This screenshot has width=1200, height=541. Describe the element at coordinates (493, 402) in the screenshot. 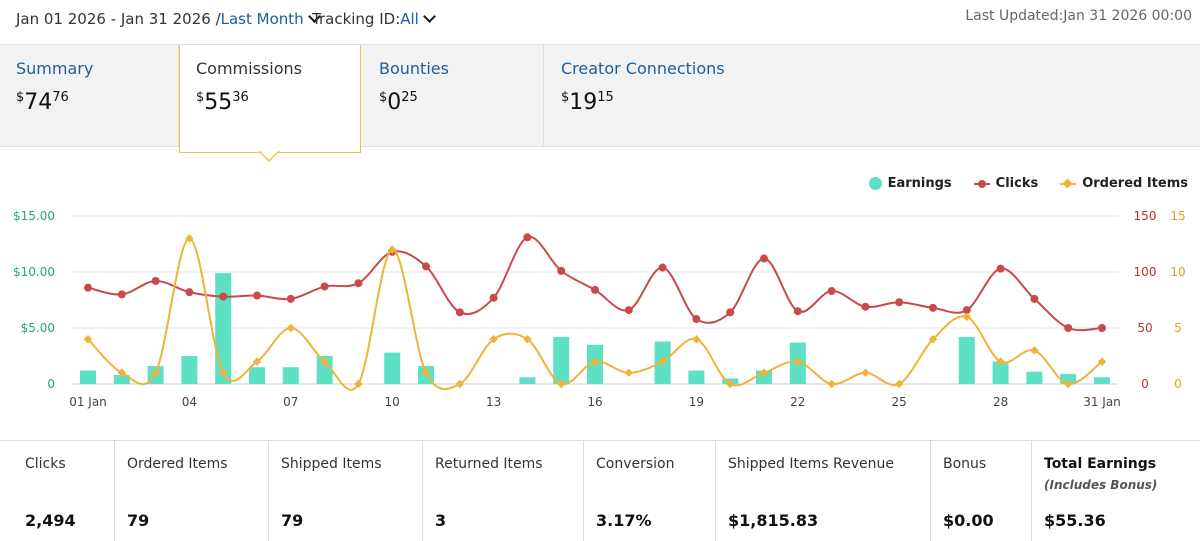

I see `x-axis-tick-label: 13` at that location.